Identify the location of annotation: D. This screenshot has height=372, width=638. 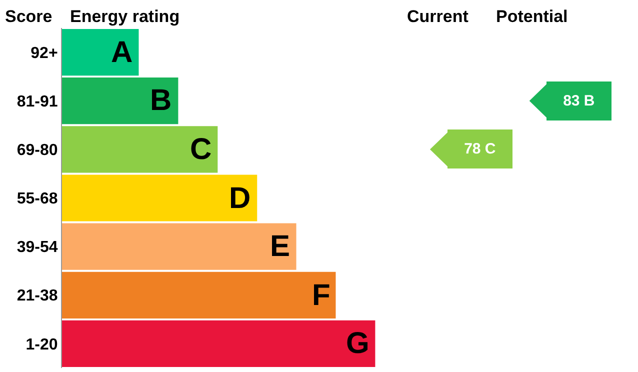
(240, 198).